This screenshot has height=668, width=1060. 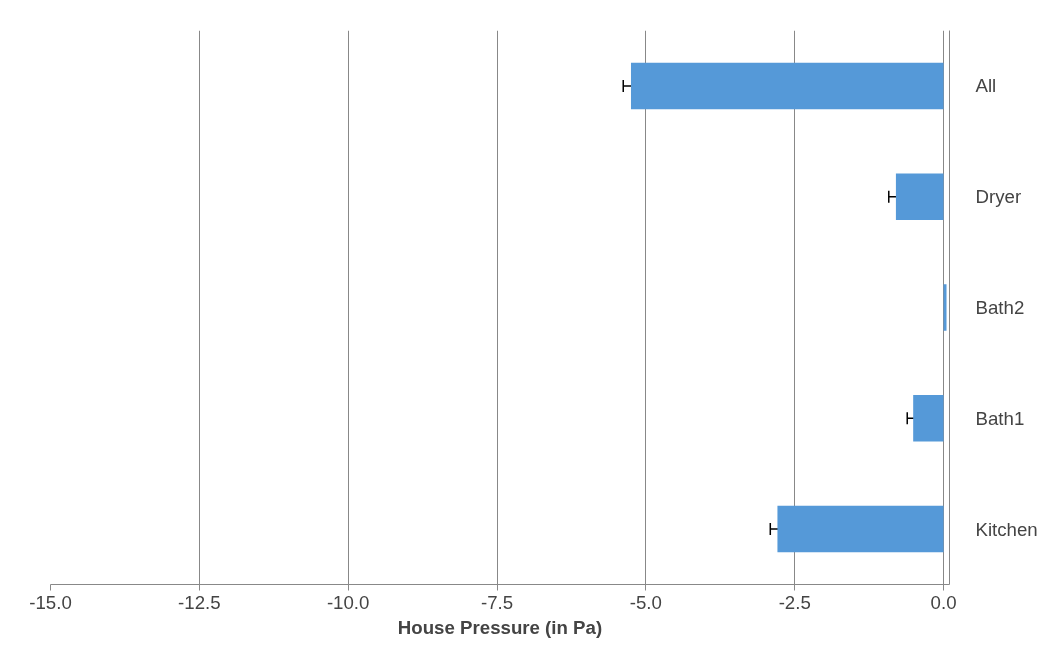 I want to click on y-tick-label: Bath1, so click(x=1000, y=418).